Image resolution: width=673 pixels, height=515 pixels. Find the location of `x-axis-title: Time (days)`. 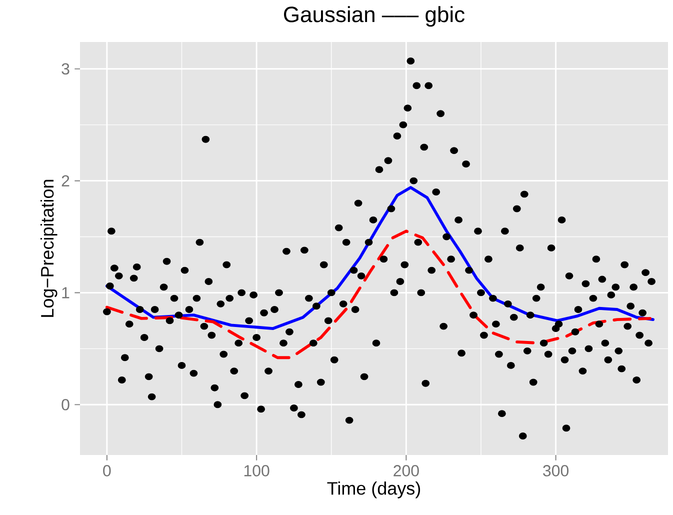

x-axis-title: Time (days) is located at coordinates (373, 490).